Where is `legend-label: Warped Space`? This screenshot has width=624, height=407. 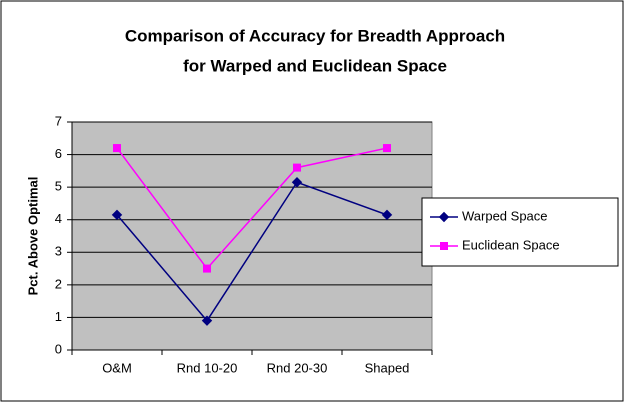 legend-label: Warped Space is located at coordinates (505, 215).